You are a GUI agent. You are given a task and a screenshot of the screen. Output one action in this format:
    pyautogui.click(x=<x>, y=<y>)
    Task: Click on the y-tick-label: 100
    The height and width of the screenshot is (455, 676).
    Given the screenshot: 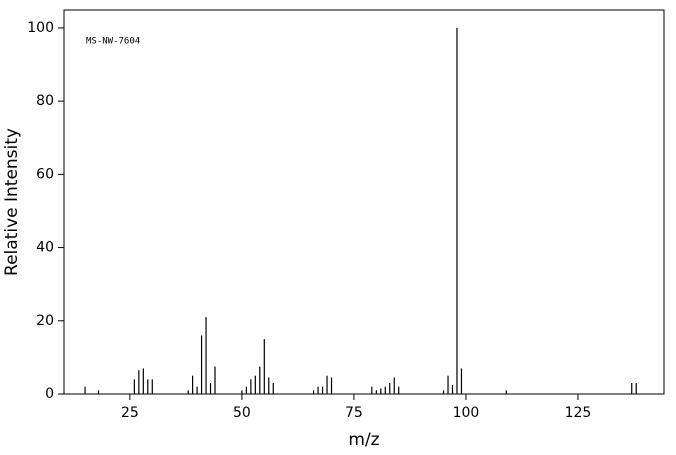 What is the action you would take?
    pyautogui.click(x=40, y=28)
    